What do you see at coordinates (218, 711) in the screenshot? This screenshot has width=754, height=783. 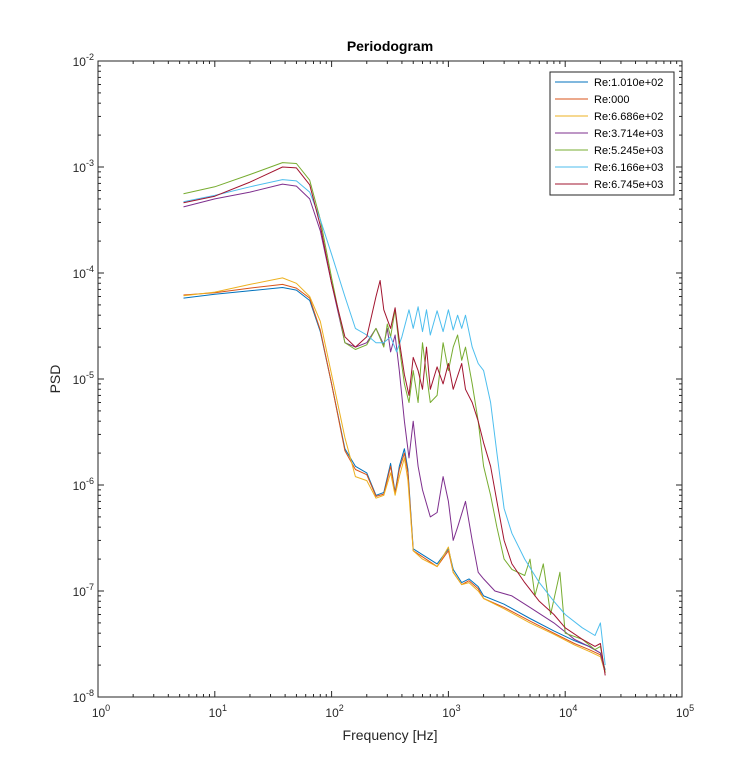 I see `x-tick-label: 10¹` at bounding box center [218, 711].